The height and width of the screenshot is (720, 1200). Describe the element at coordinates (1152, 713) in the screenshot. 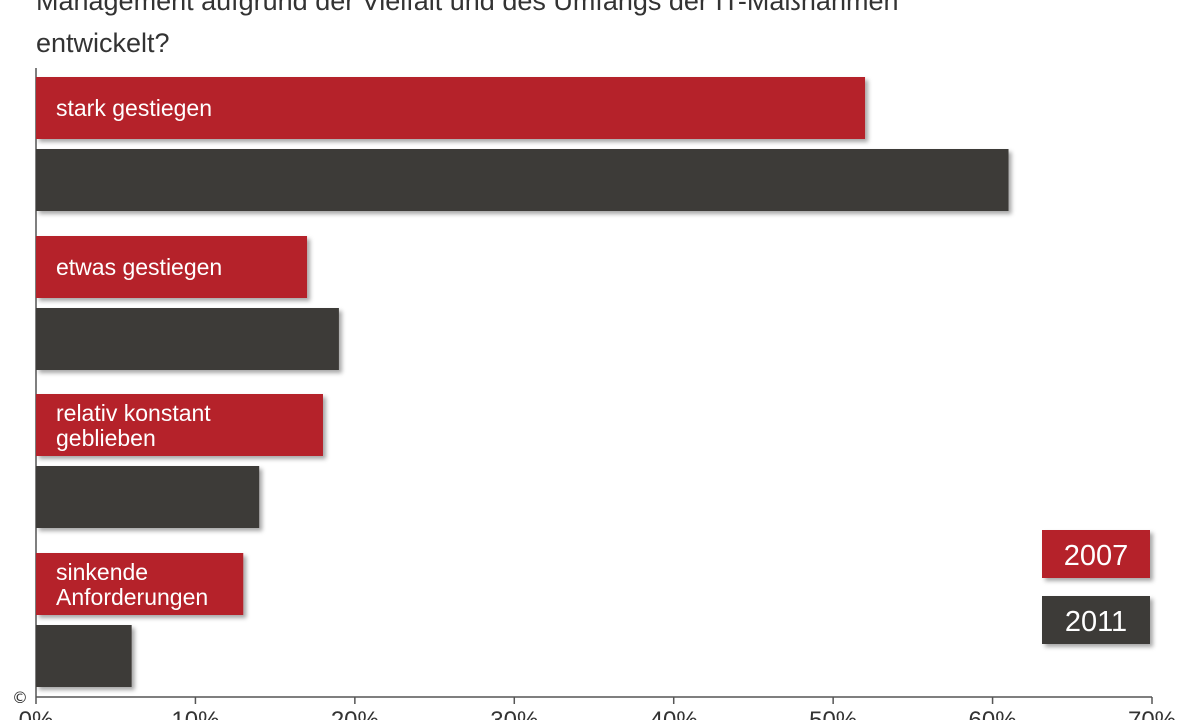

I see `x-tick-label: 70%` at that location.